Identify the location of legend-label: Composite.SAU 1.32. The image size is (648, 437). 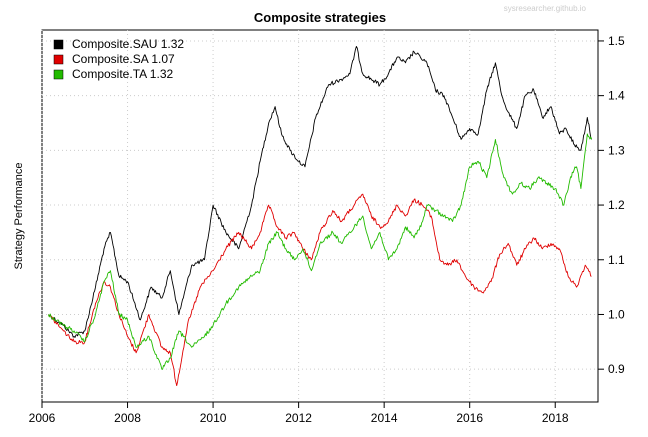
(128, 44).